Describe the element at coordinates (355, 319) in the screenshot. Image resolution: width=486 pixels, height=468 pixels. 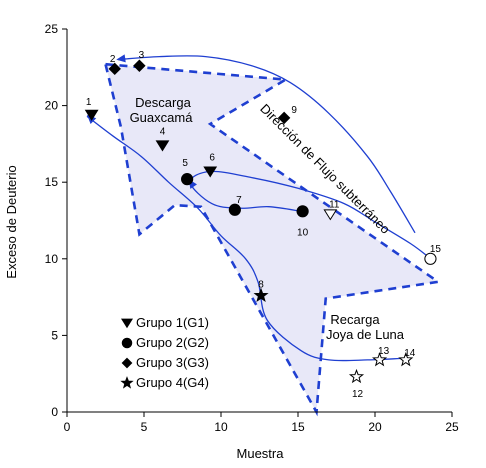
I see `region-label-recharge-line1: Recarga` at that location.